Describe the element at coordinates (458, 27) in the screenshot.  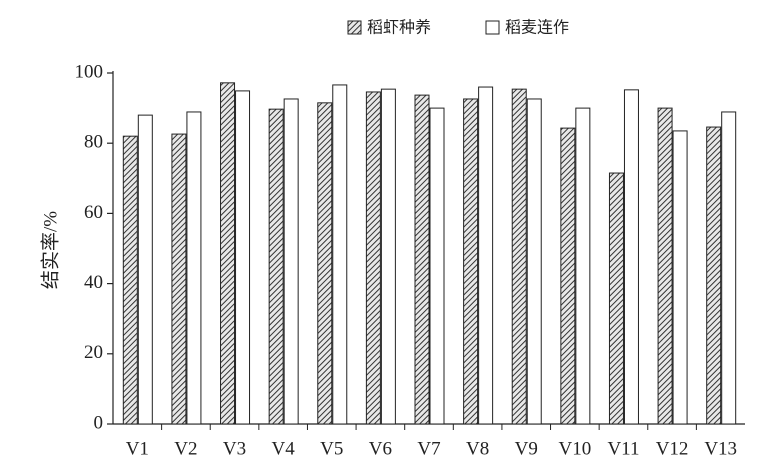
I see `legend: 稻虾种养 稻麦连作` at that location.